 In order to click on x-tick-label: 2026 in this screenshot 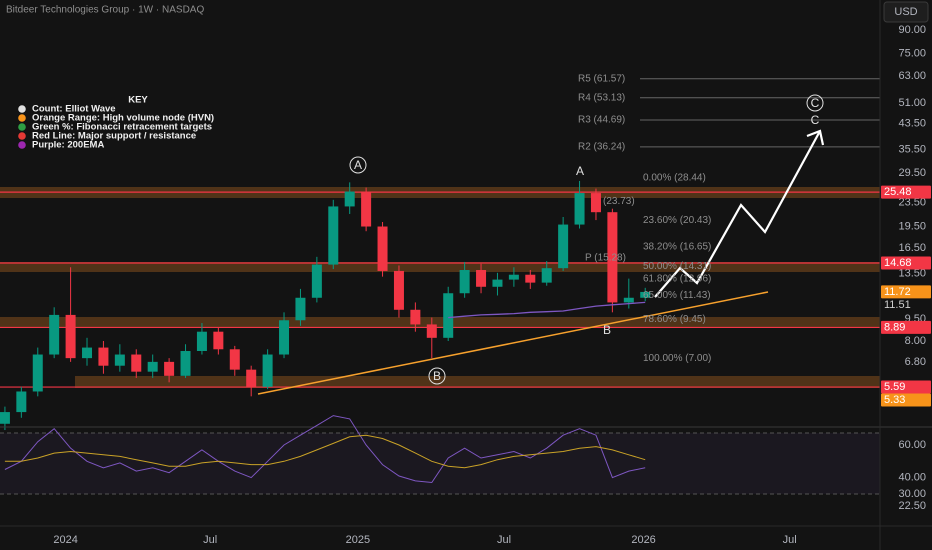, I will do `click(643, 540)`.